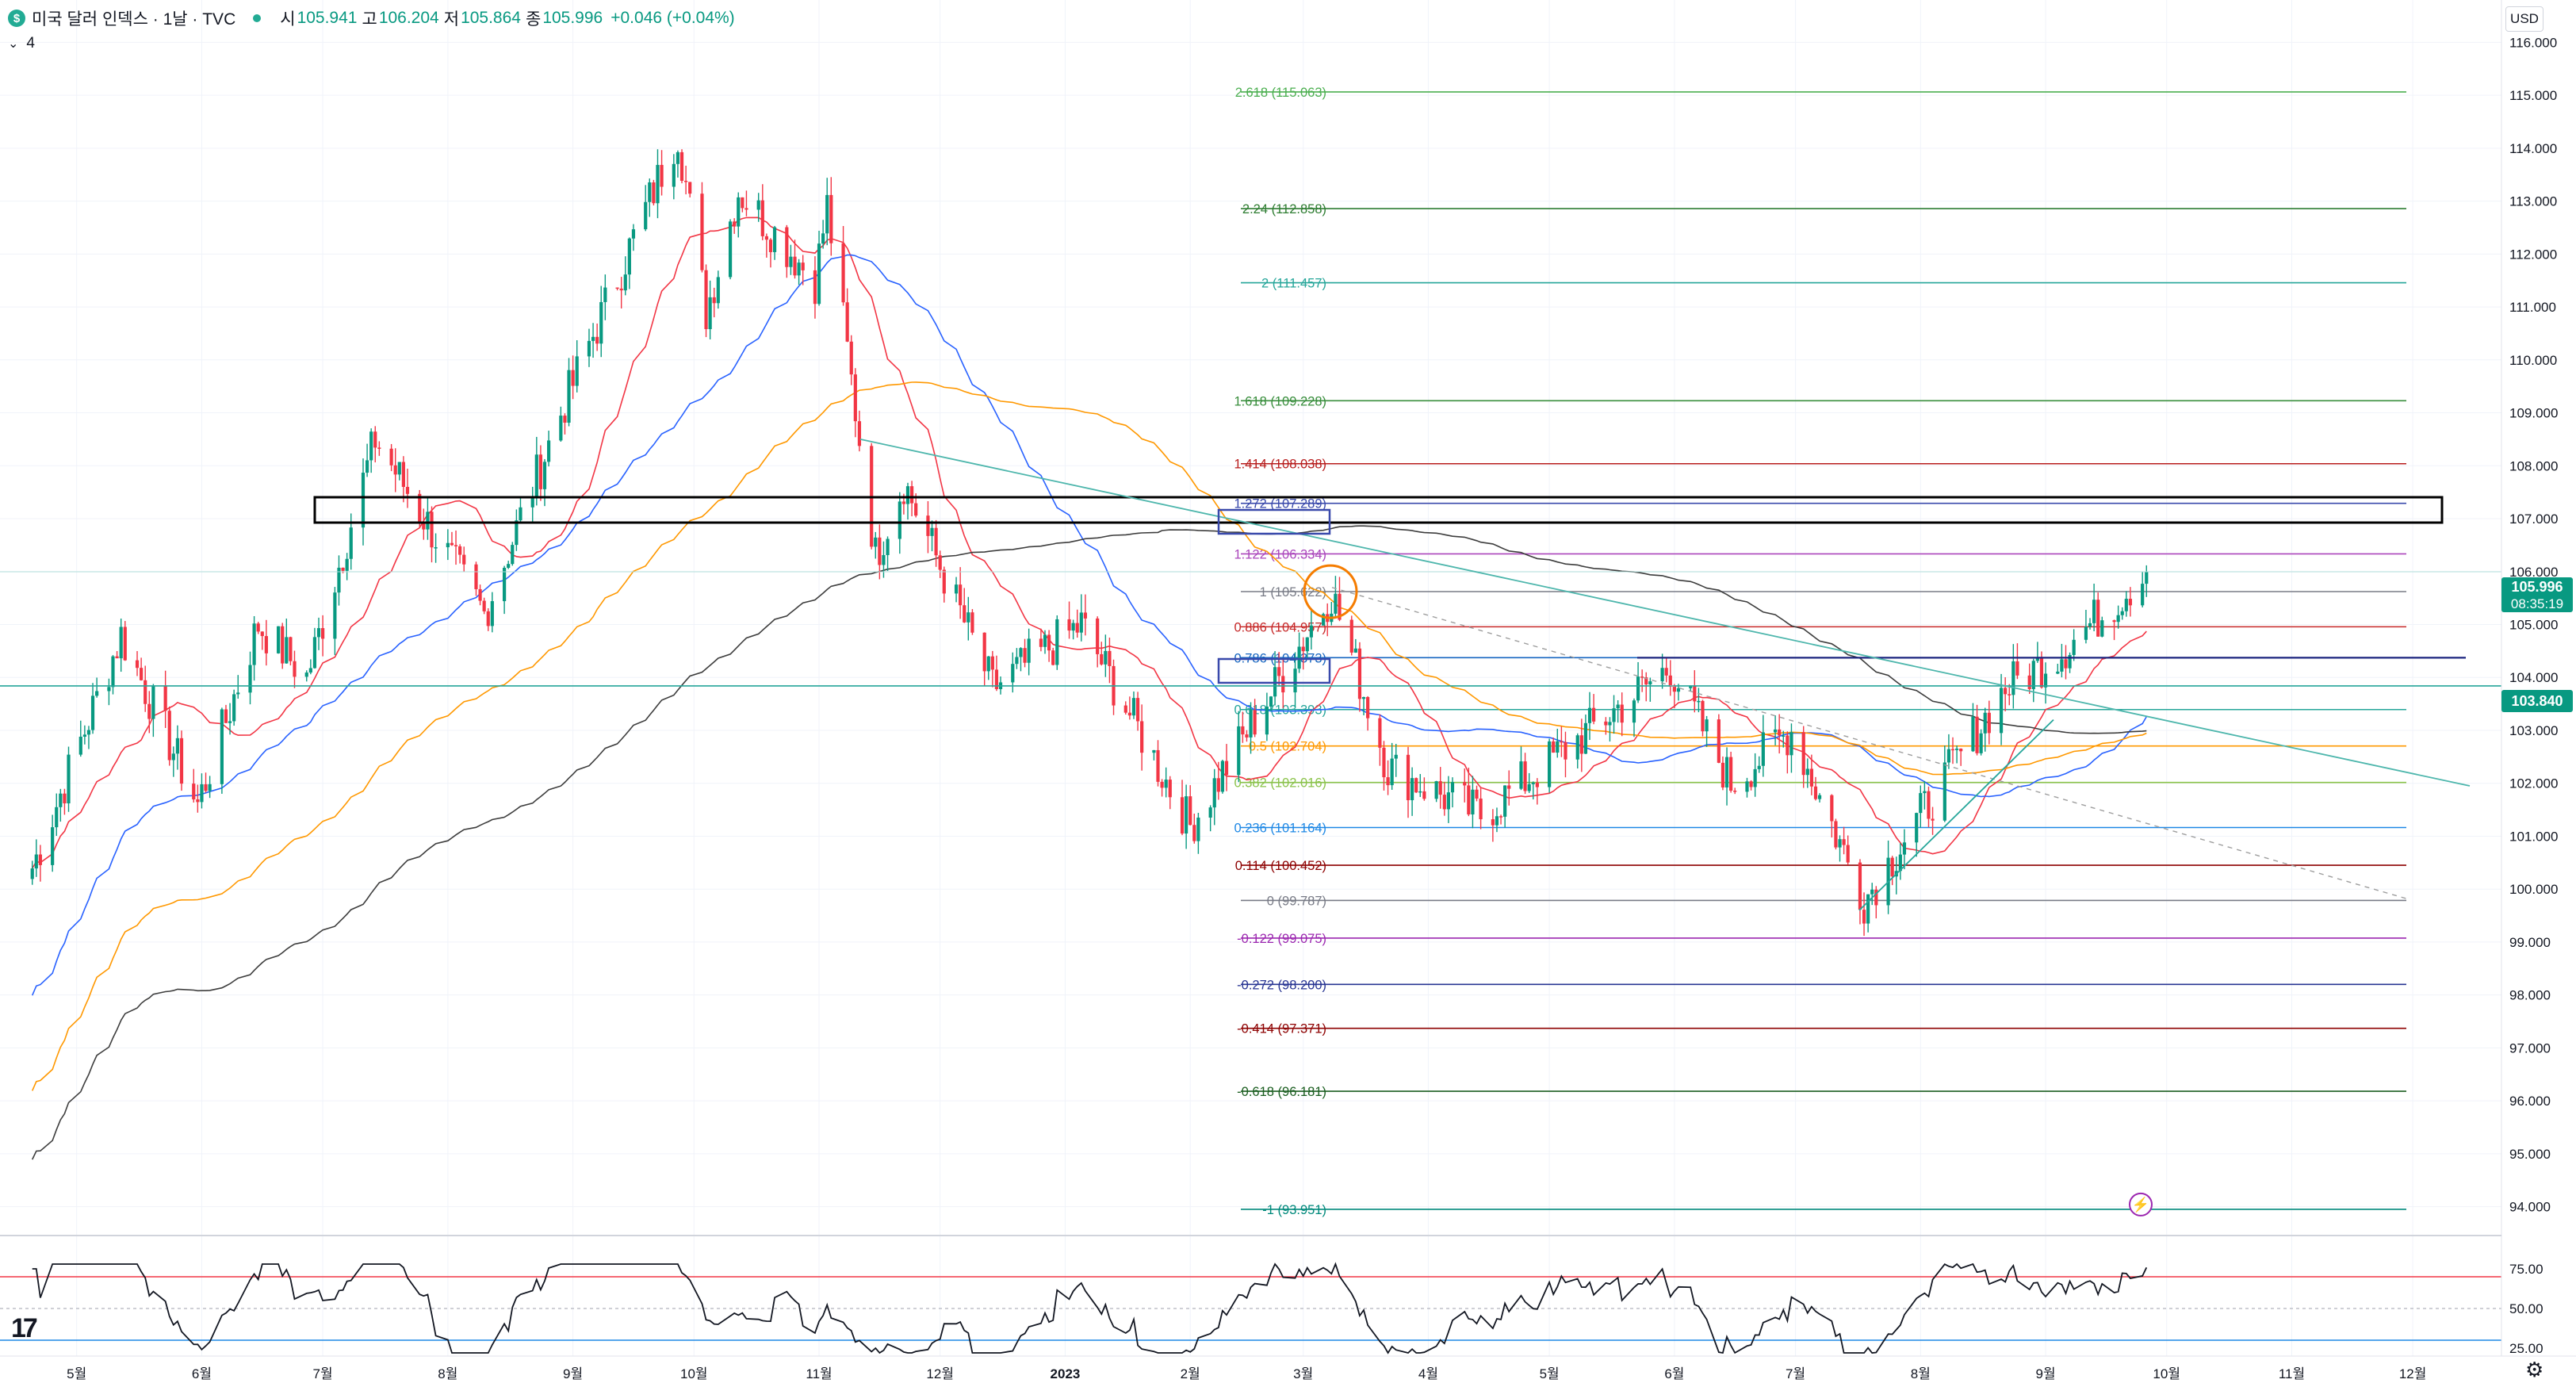 Image resolution: width=2576 pixels, height=1387 pixels. Describe the element at coordinates (134, 19) in the screenshot. I see `symbol-title: 미국 달러 인덱스 · 1날 · TVC` at that location.